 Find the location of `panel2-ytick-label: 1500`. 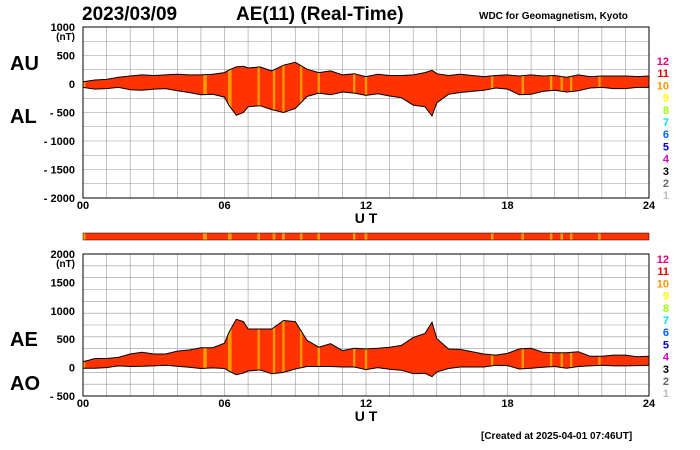

panel2-ytick-label: 1500 is located at coordinates (63, 283).